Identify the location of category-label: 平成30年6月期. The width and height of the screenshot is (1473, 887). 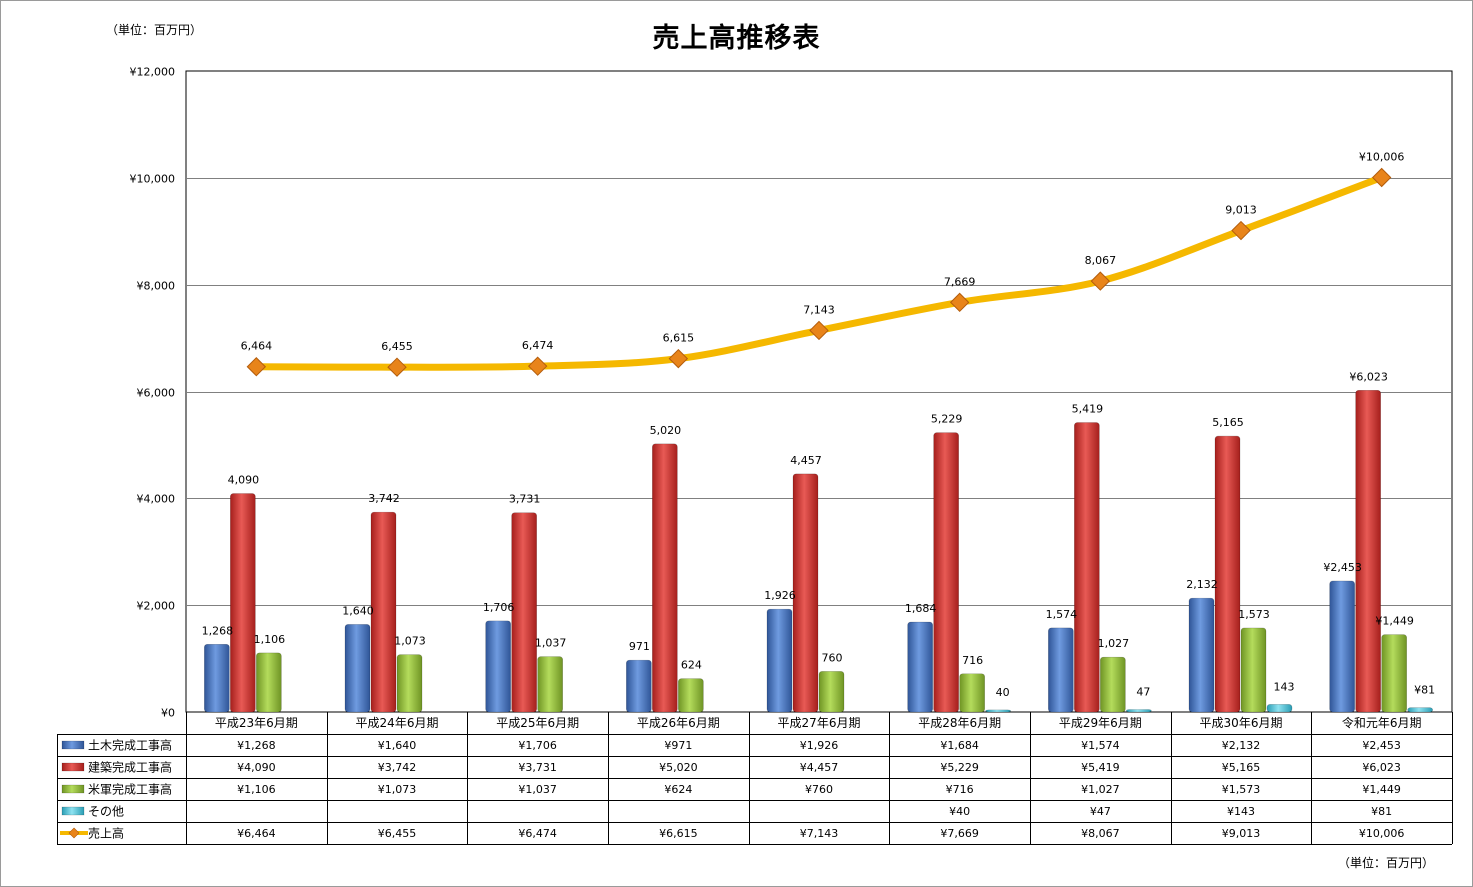
(1241, 723).